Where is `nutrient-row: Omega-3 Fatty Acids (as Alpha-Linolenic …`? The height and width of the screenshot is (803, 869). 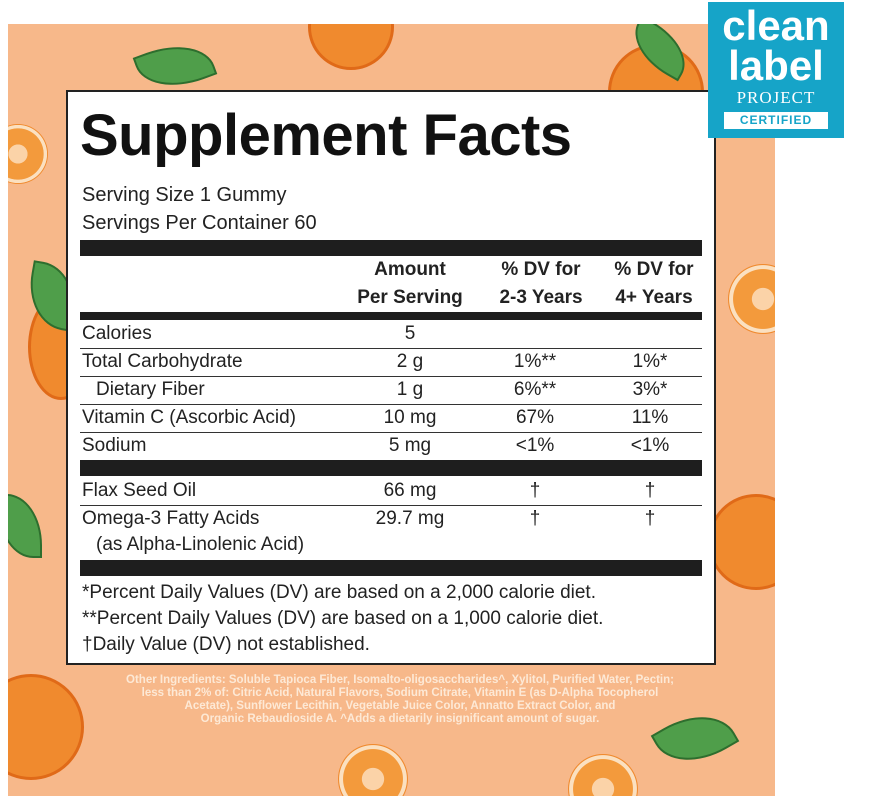 nutrient-row: Omega-3 Fatty Acids (as Alpha-Linolenic … is located at coordinates (391, 532).